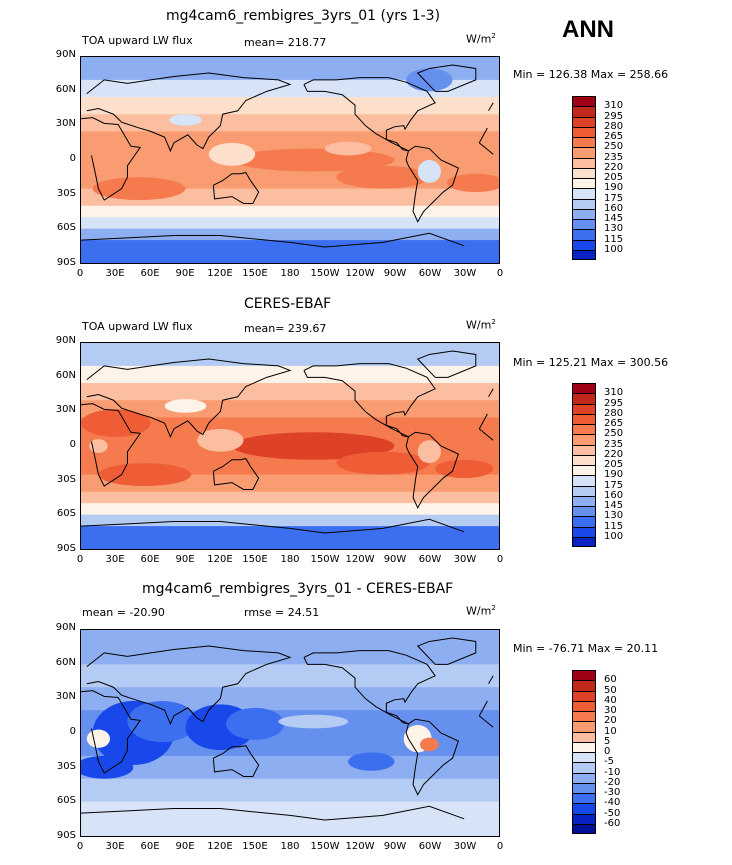 The width and height of the screenshot is (732, 865). I want to click on colorbar-label: 20, so click(610, 721).